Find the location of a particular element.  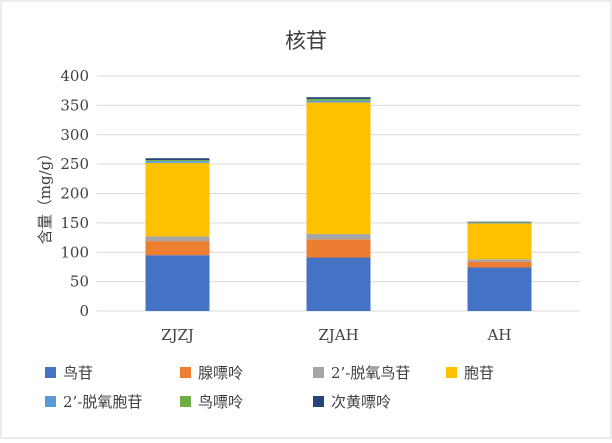

y-tick-label: 350 is located at coordinates (74, 105).